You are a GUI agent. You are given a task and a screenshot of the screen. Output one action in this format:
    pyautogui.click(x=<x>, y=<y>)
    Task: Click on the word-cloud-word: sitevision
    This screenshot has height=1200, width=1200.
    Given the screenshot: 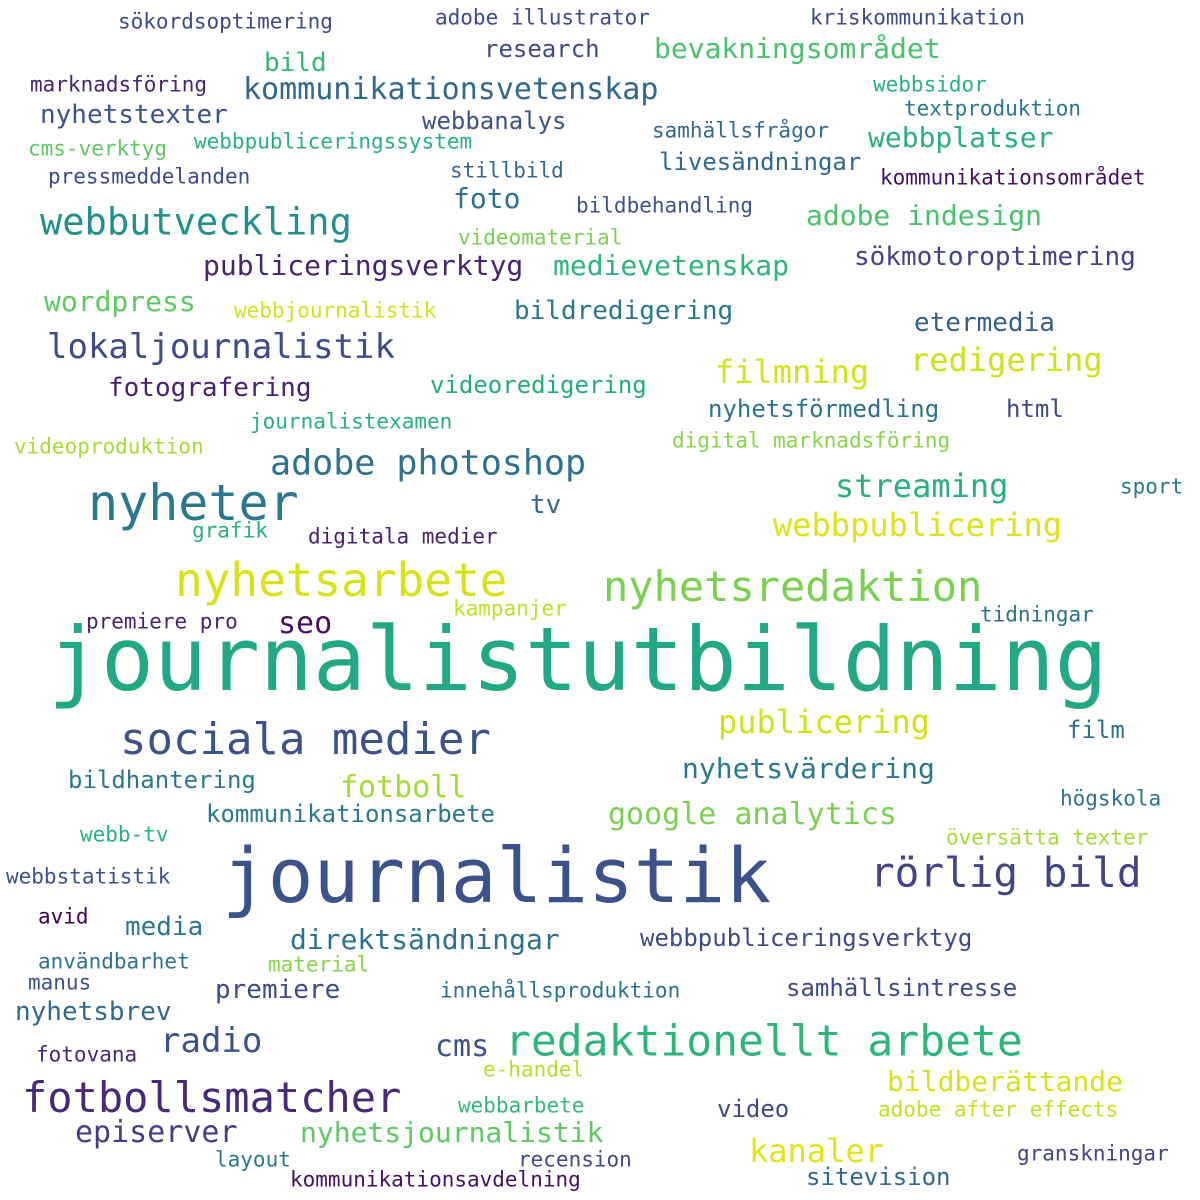 What is the action you would take?
    pyautogui.click(x=878, y=1177)
    